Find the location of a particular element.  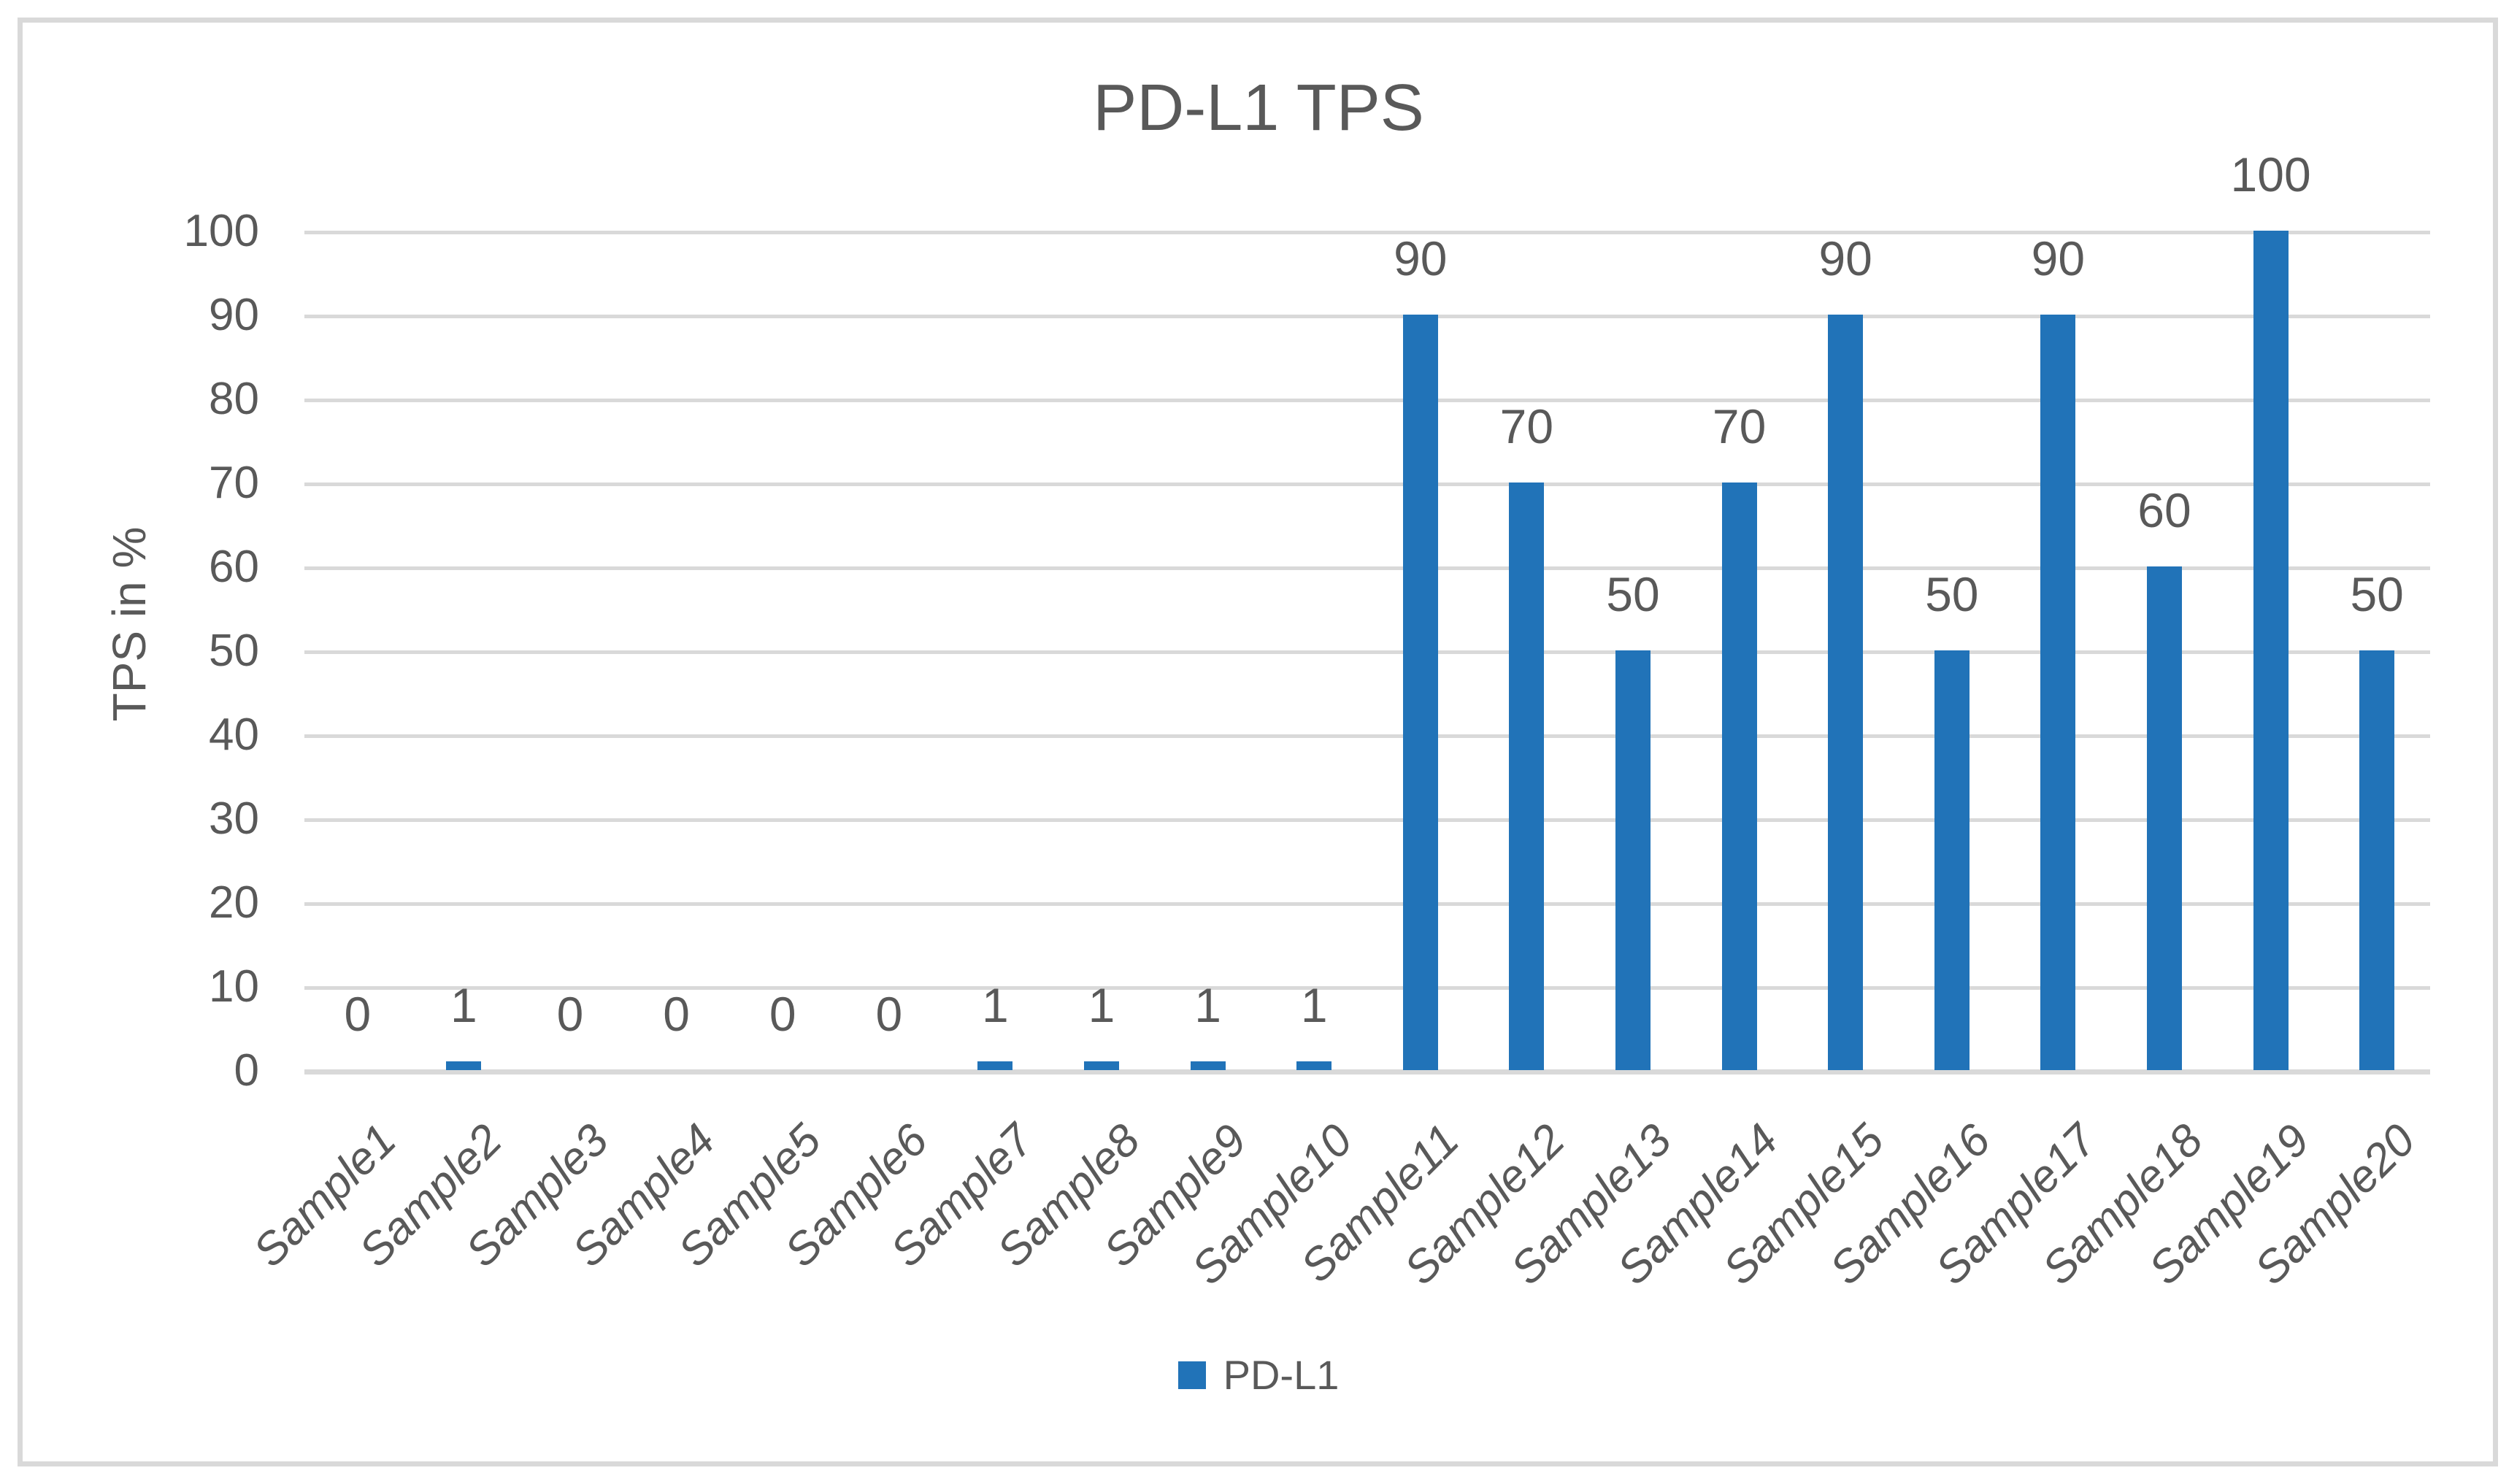

y-tick-label: 30 is located at coordinates (234, 818).